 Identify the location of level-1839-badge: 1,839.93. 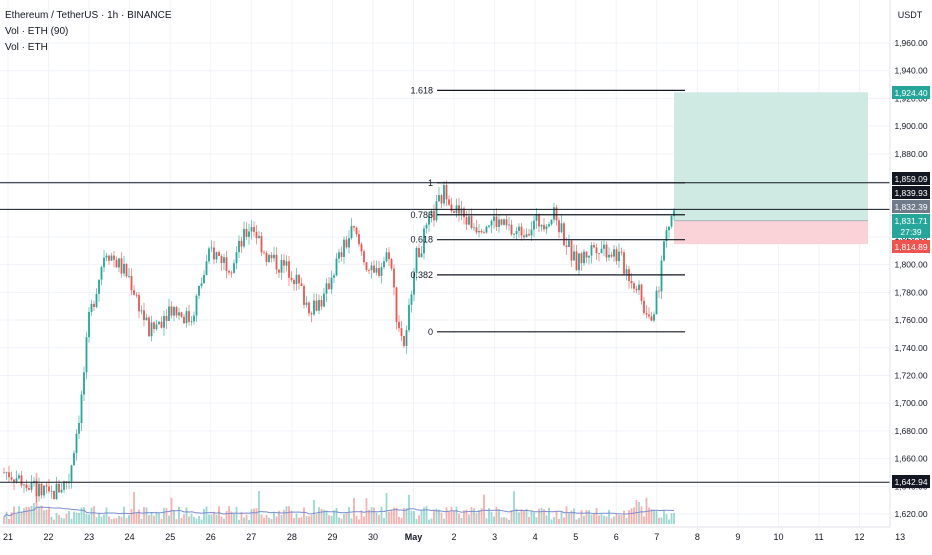
(911, 192).